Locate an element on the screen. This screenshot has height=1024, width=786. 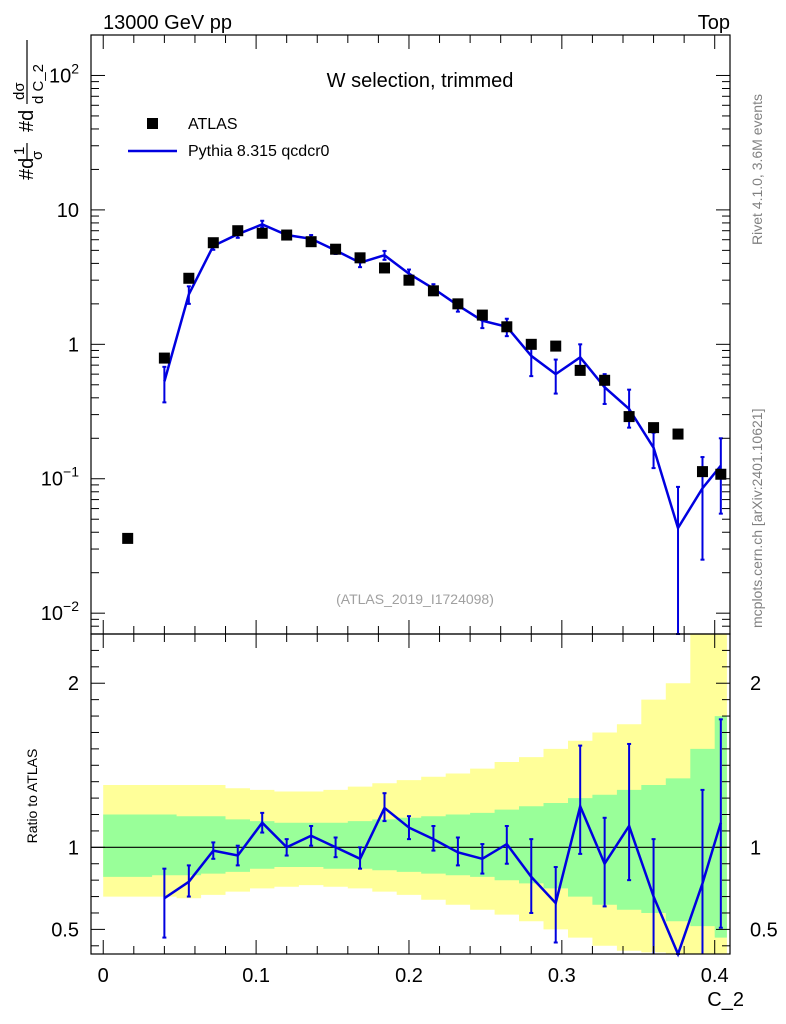
x-tick-label: 0.2 is located at coordinates (409, 976).